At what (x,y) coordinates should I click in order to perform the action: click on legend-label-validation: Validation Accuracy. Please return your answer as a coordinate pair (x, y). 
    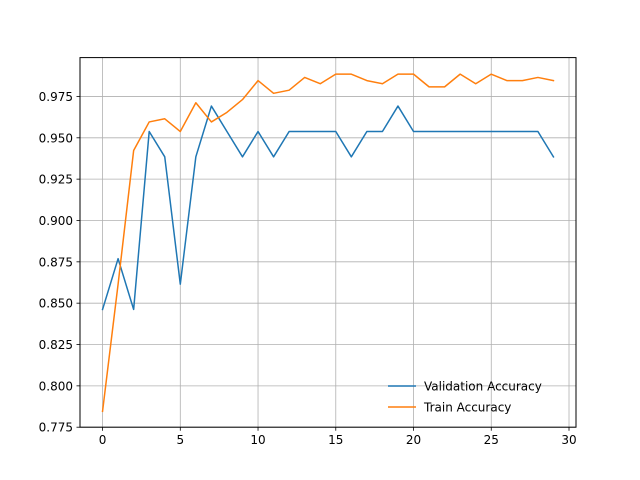
    Looking at the image, I should click on (483, 387).